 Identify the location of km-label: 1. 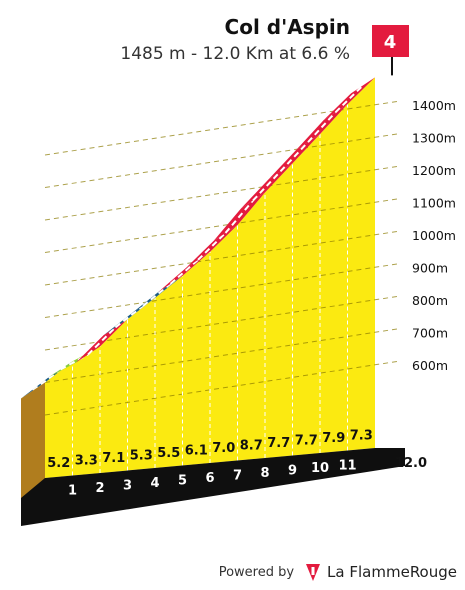
(72, 491).